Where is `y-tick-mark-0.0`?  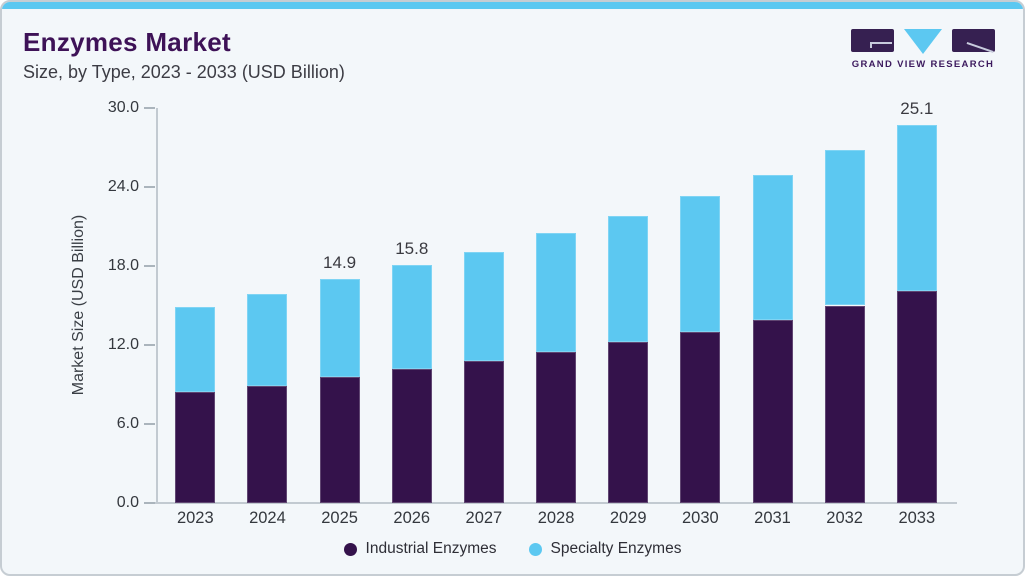
y-tick-mark-0.0 is located at coordinates (149, 503).